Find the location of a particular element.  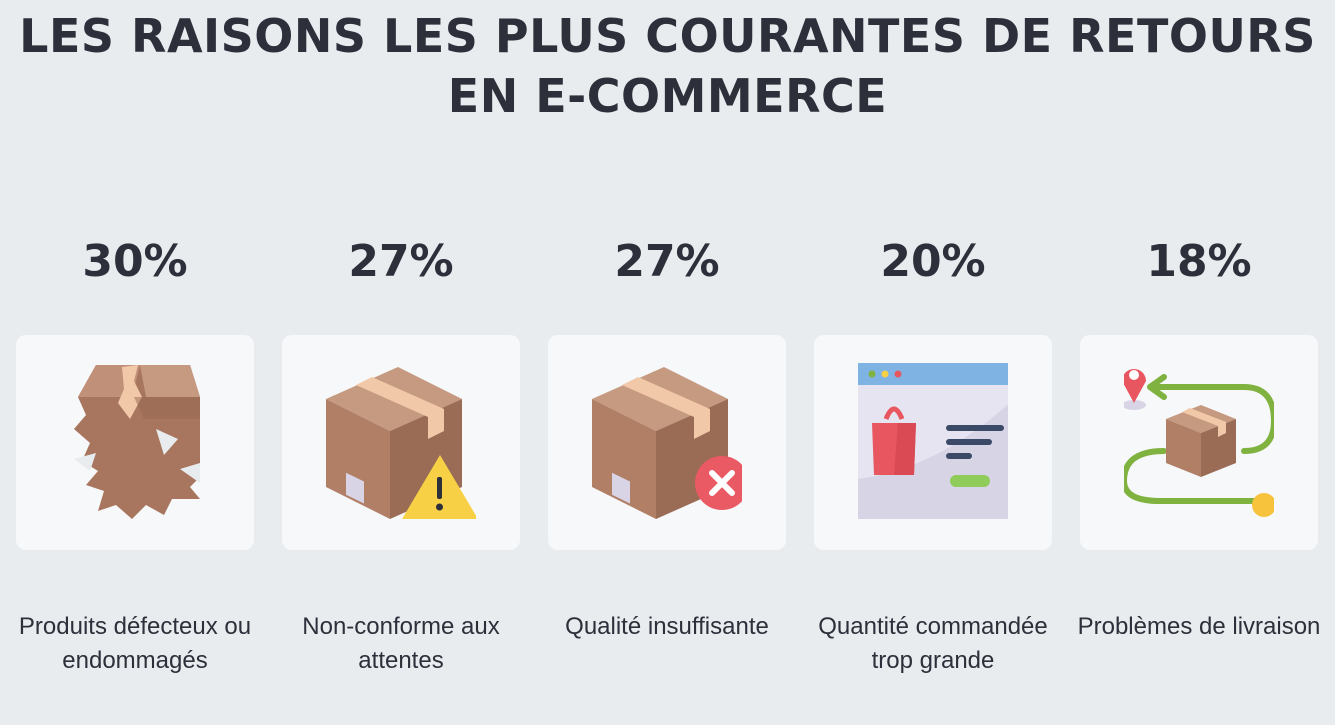

stat-label: Problèmes de livraison is located at coordinates (1199, 626).